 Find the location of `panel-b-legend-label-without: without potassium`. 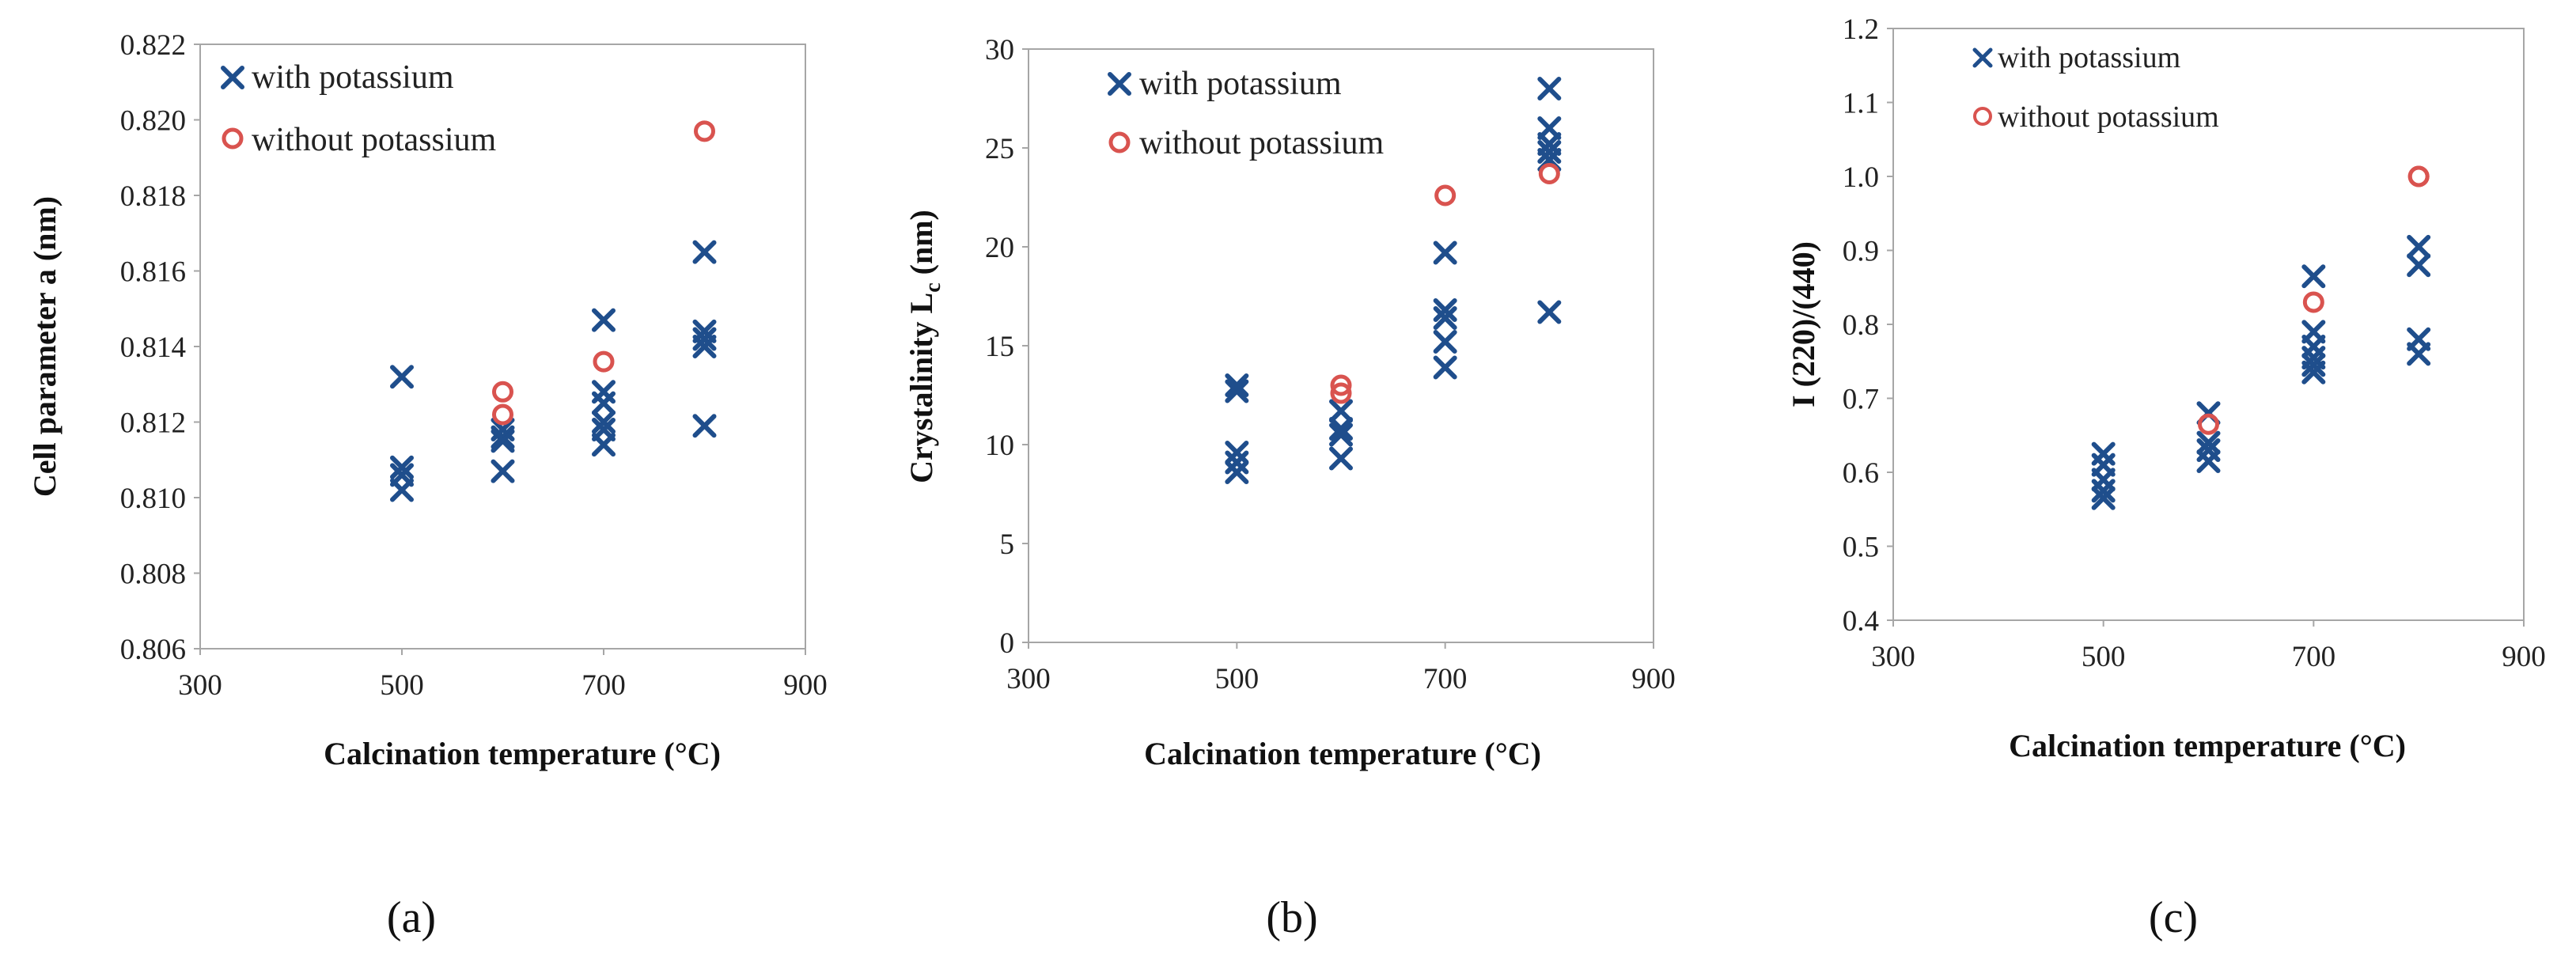

panel-b-legend-label-without: without potassium is located at coordinates (1262, 143).